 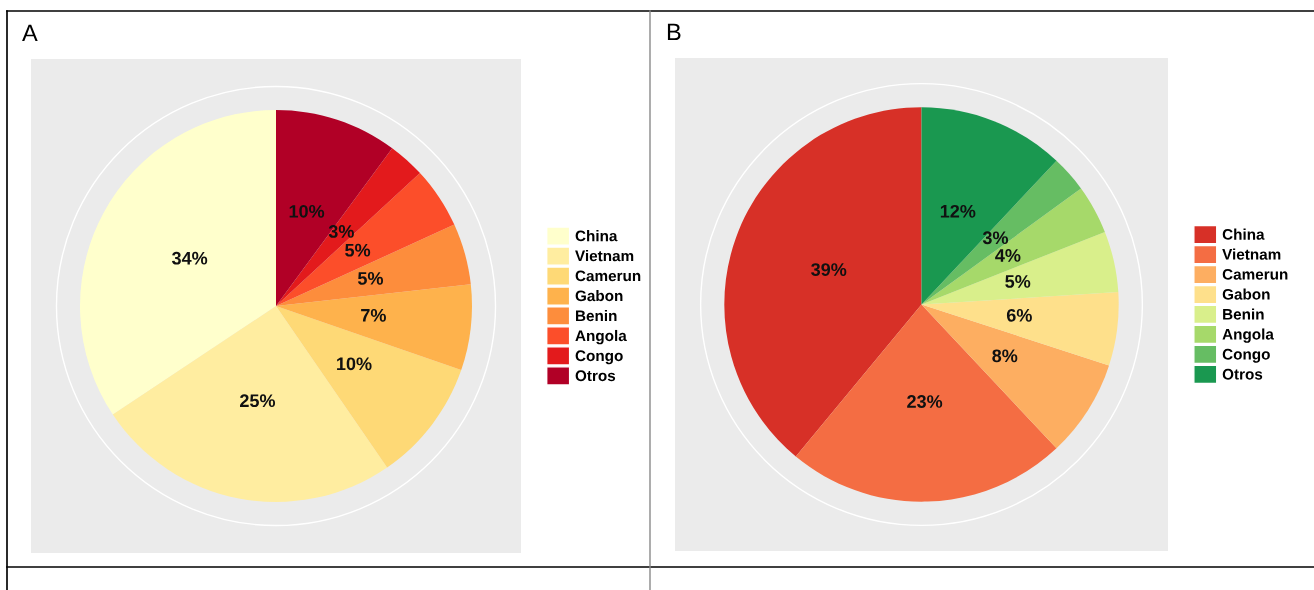 What do you see at coordinates (829, 269) in the screenshot?
I see `data-label: 39%` at bounding box center [829, 269].